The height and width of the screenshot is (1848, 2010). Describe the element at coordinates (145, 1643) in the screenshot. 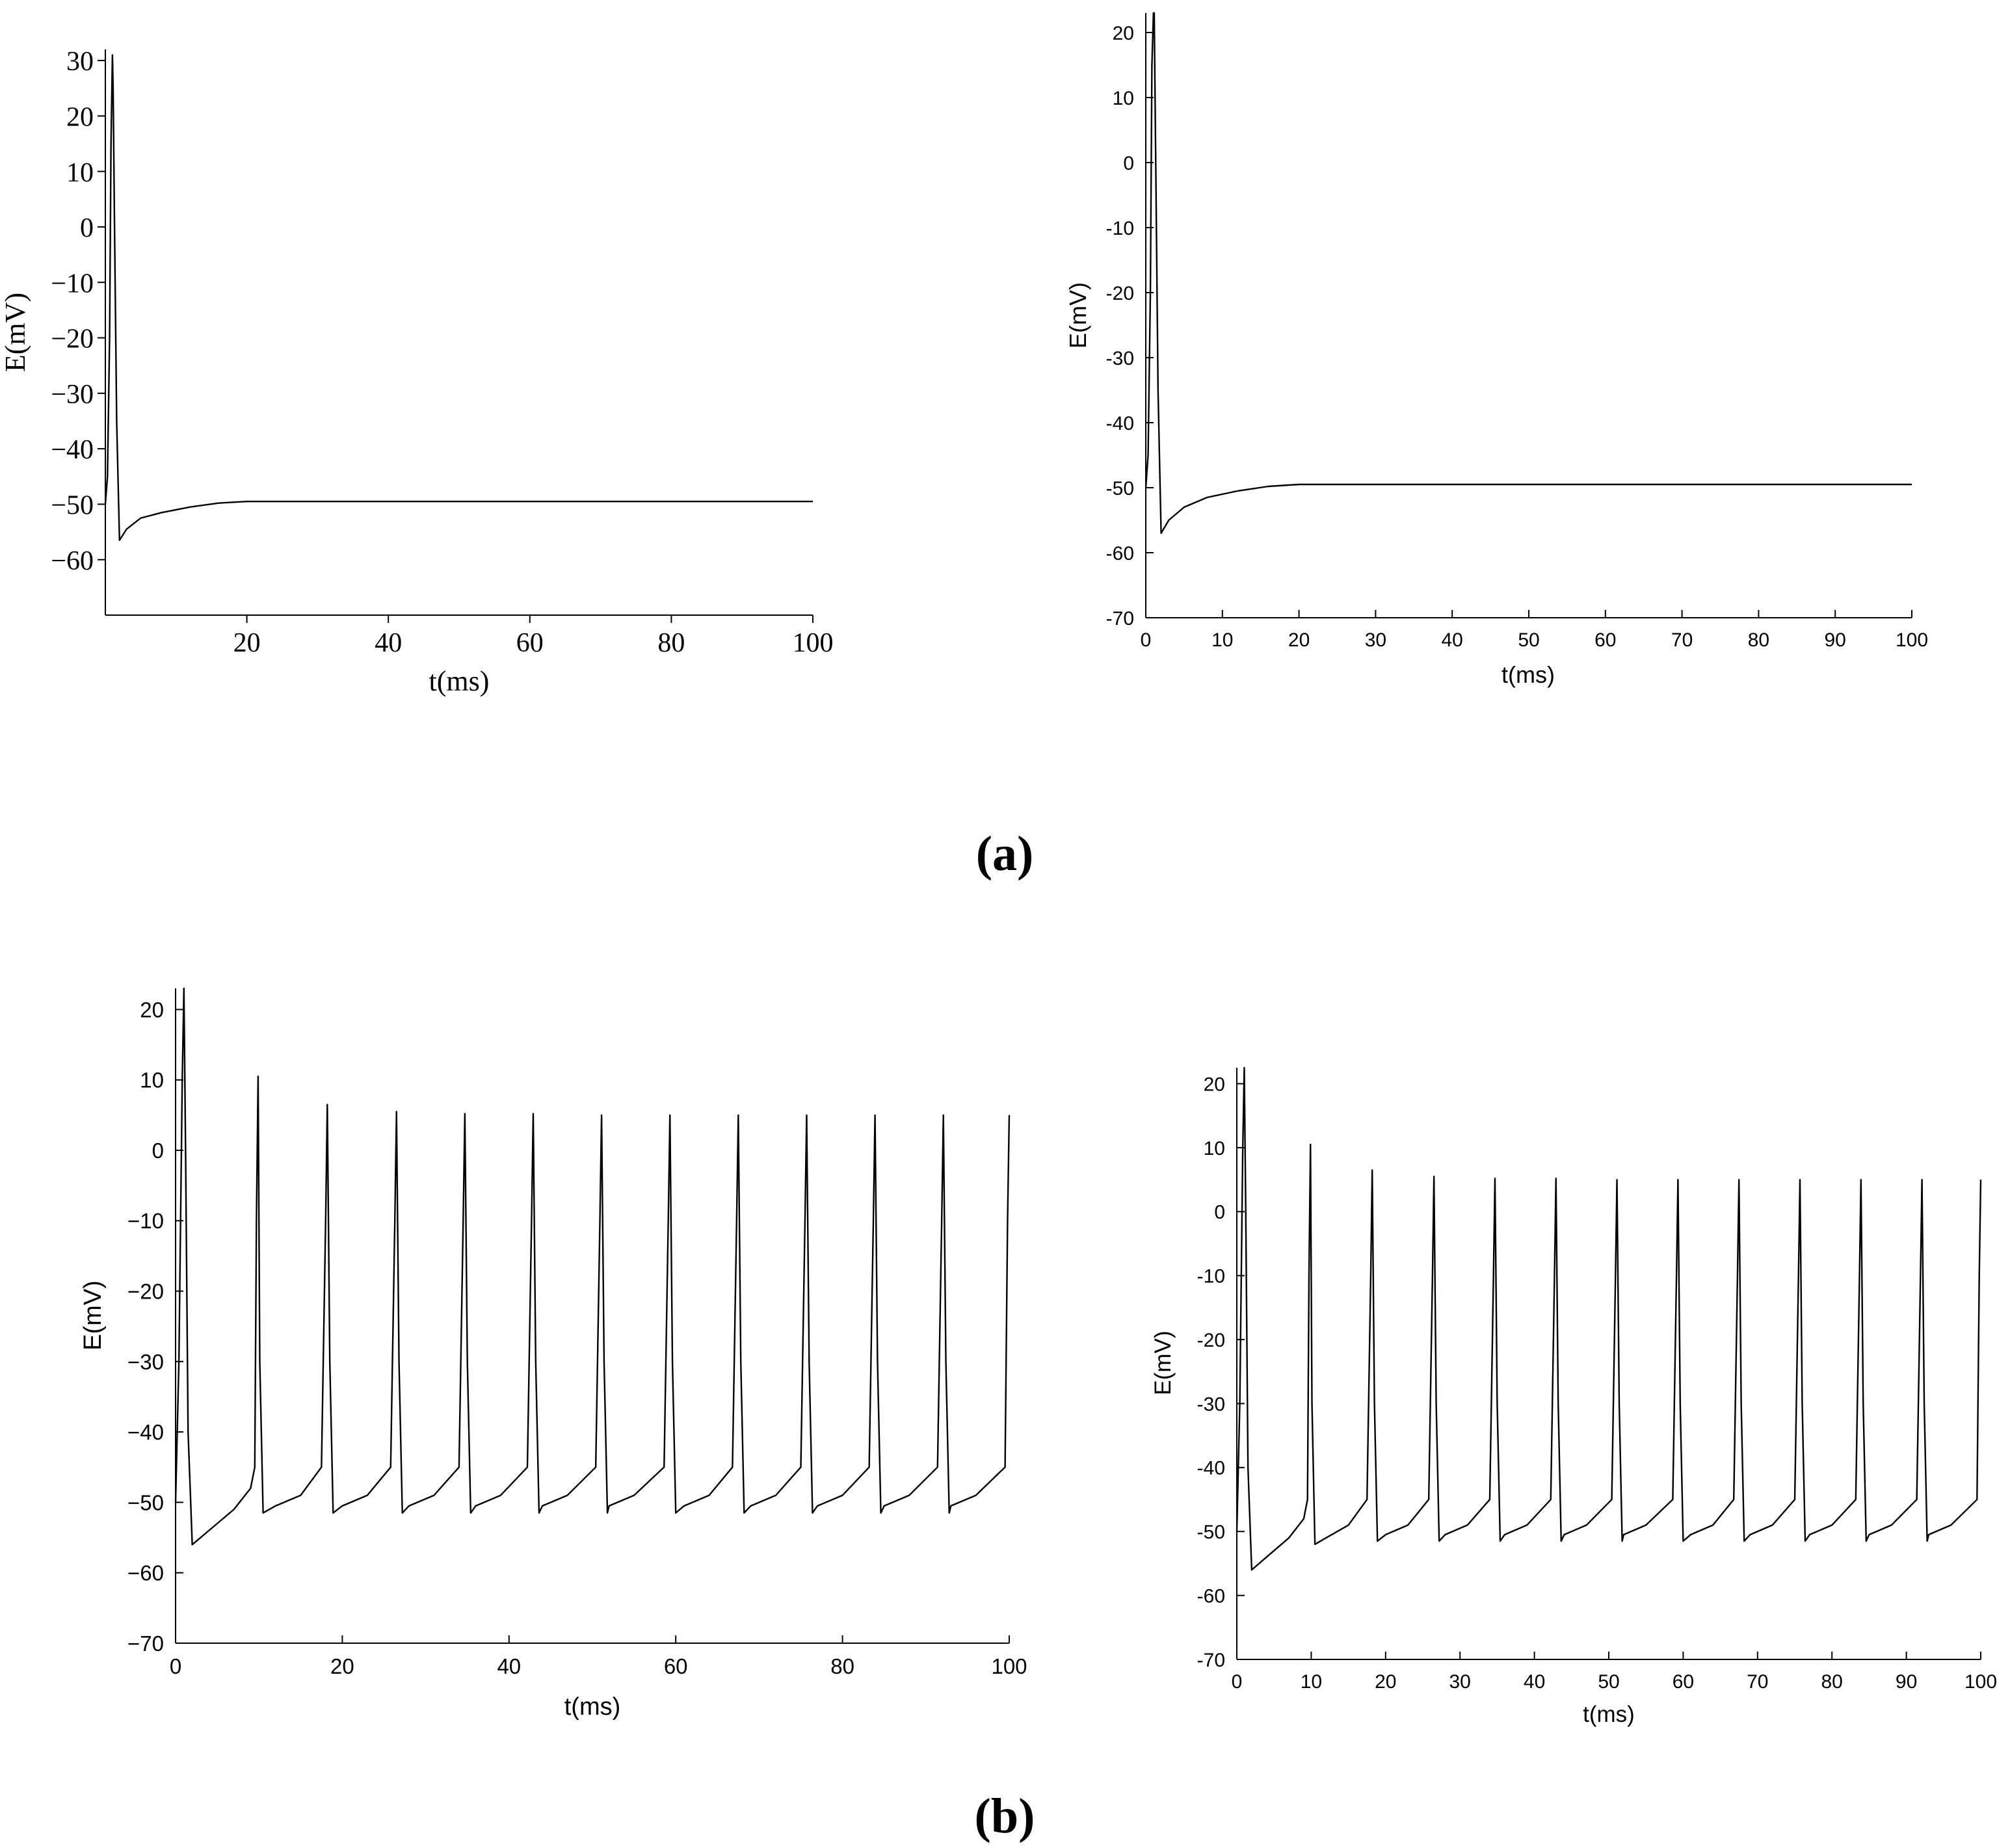

I see `y-tick-label: −70` at that location.